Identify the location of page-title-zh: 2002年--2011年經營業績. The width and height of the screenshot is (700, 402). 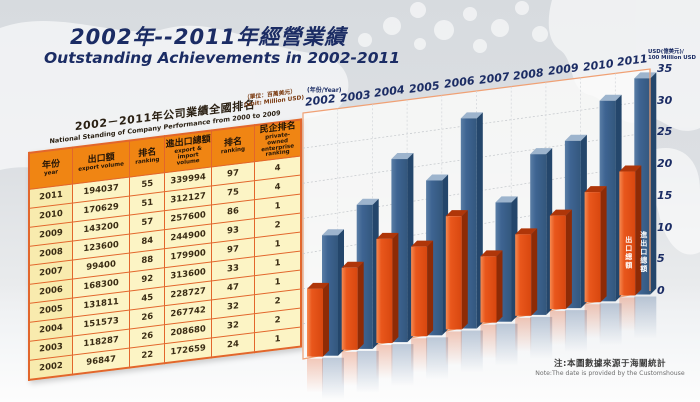
(208, 37).